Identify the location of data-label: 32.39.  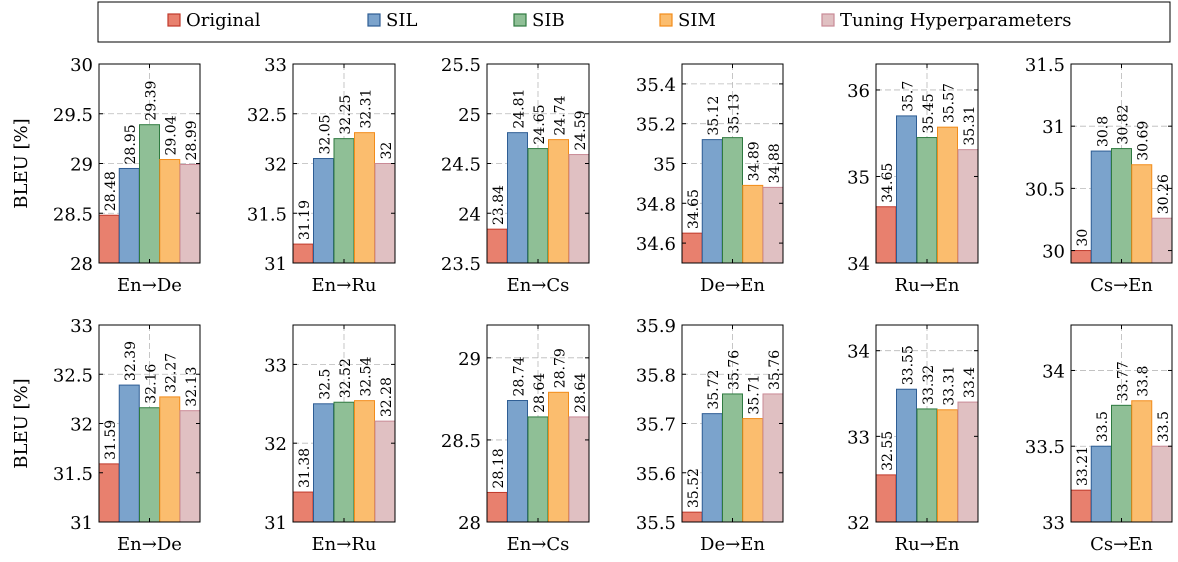
(131, 361).